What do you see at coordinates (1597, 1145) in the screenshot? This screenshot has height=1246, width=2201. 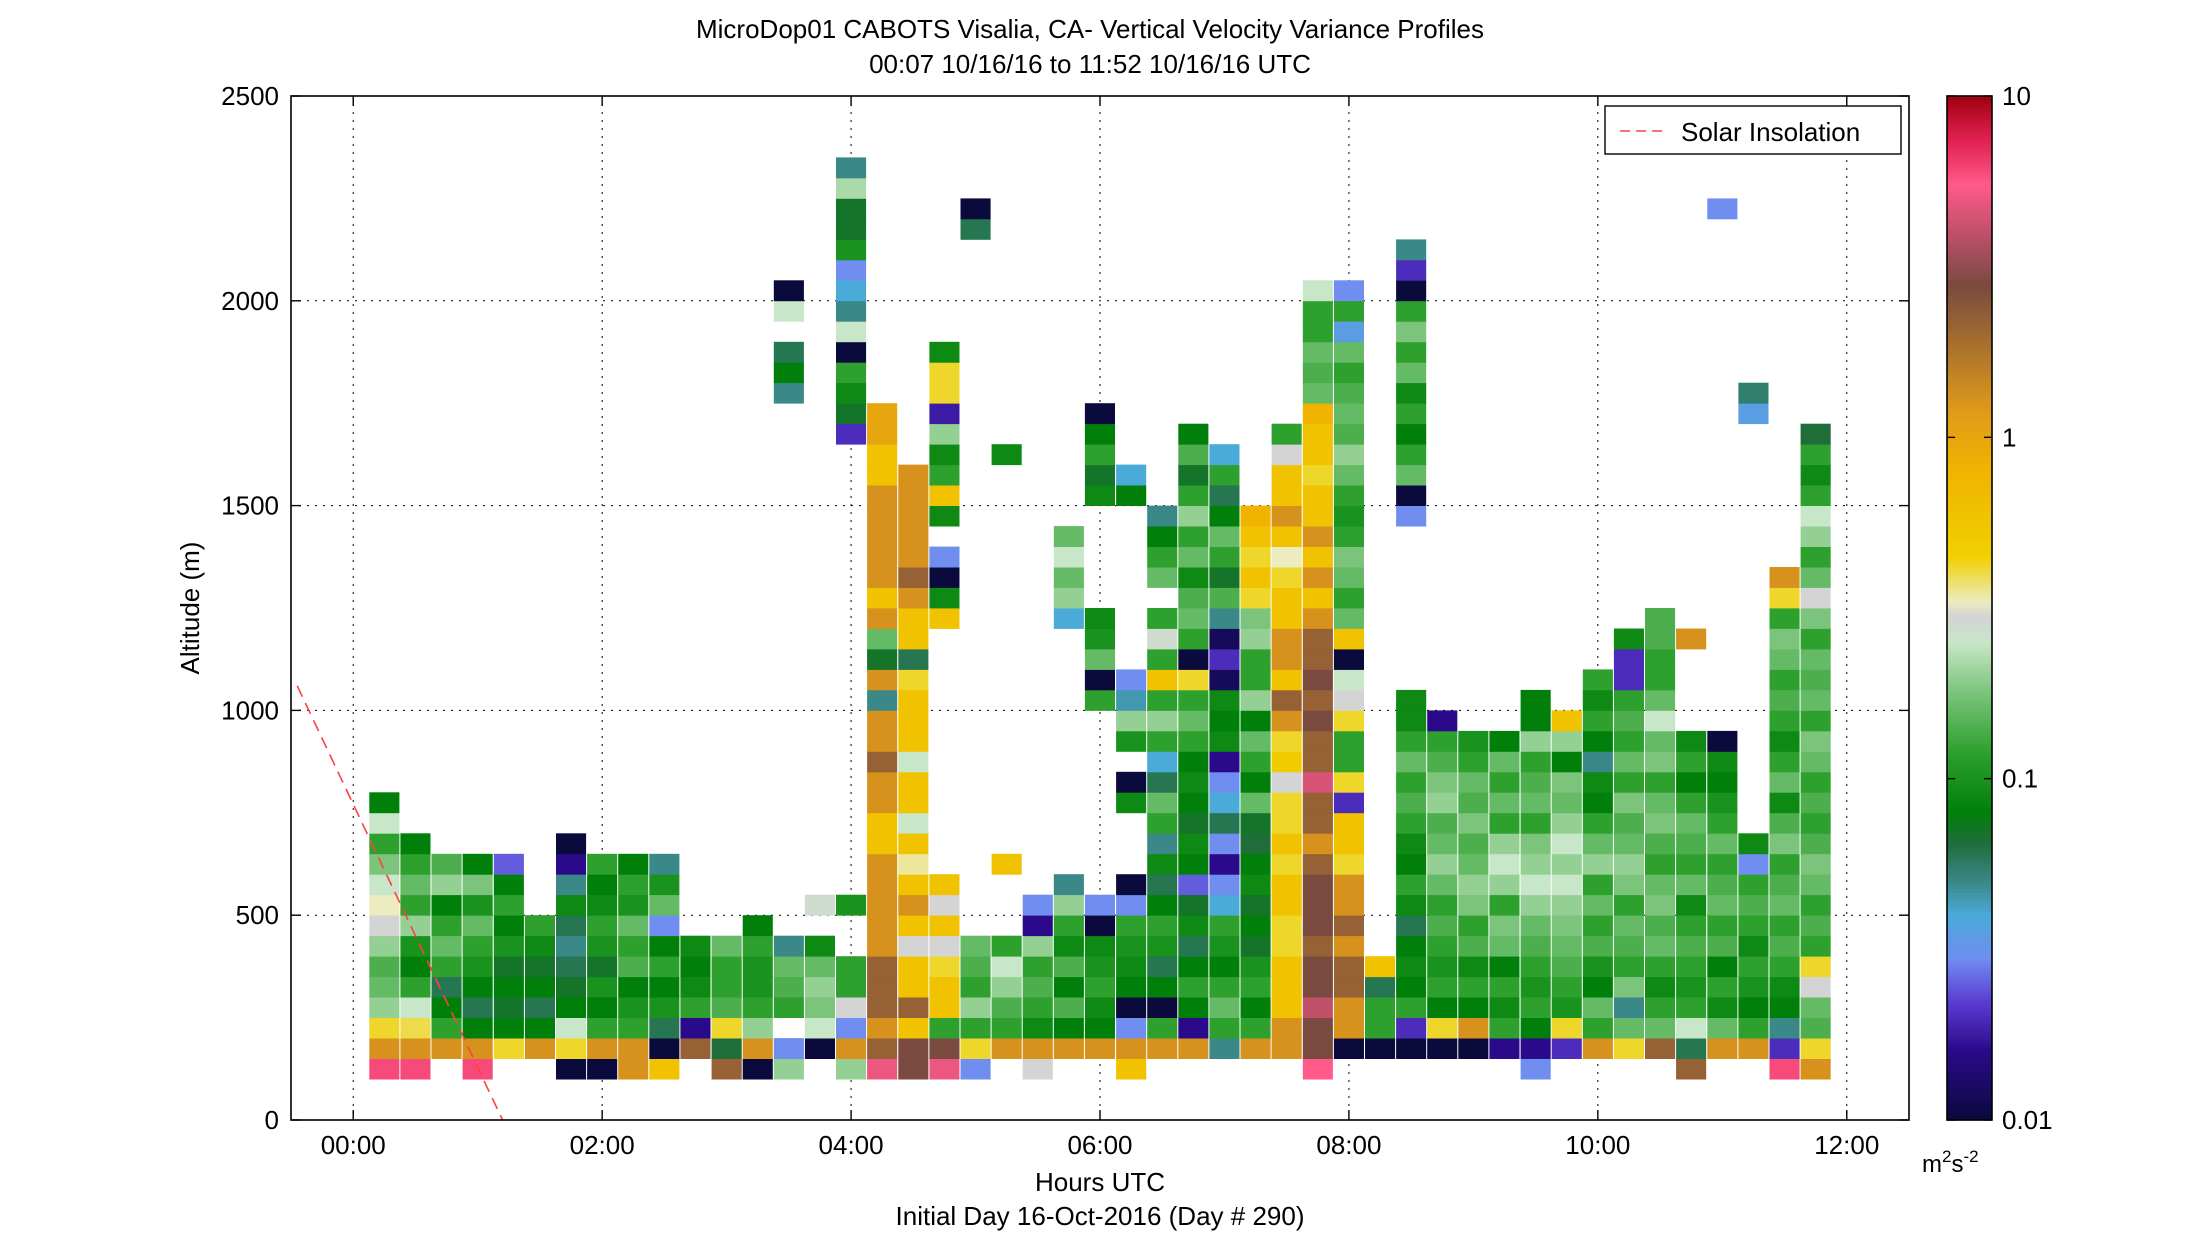 I see `x-tick-label: 10:00` at bounding box center [1597, 1145].